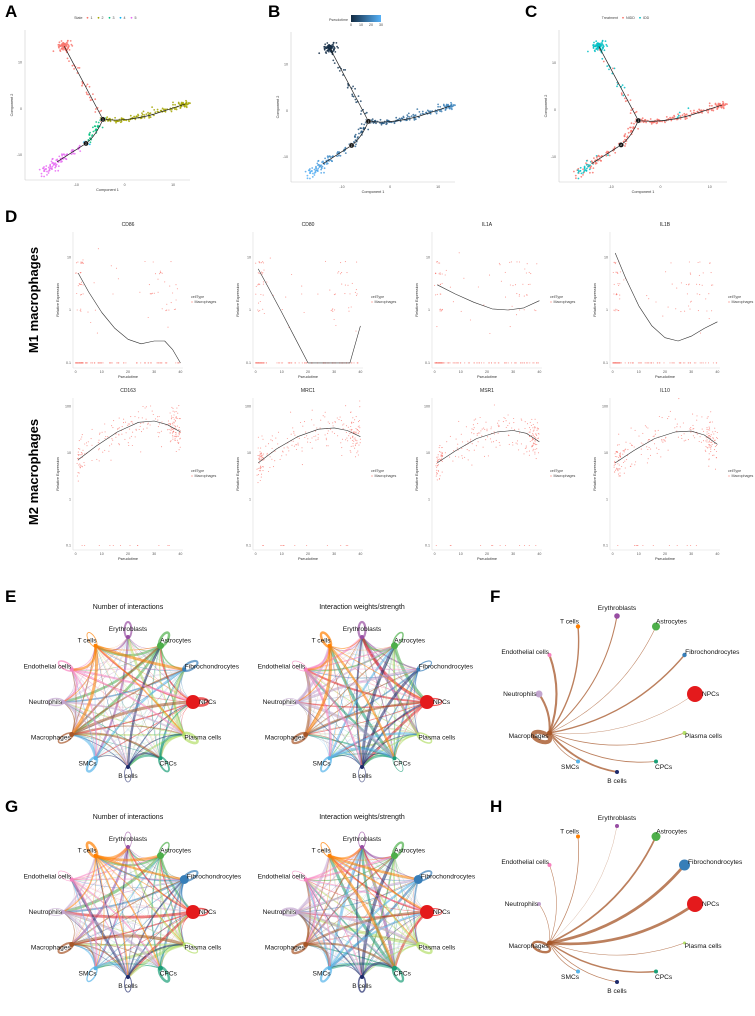 The height and width of the screenshot is (1016, 755). What do you see at coordinates (98, 17) in the screenshot?
I see `legend-swatch` at bounding box center [98, 17].